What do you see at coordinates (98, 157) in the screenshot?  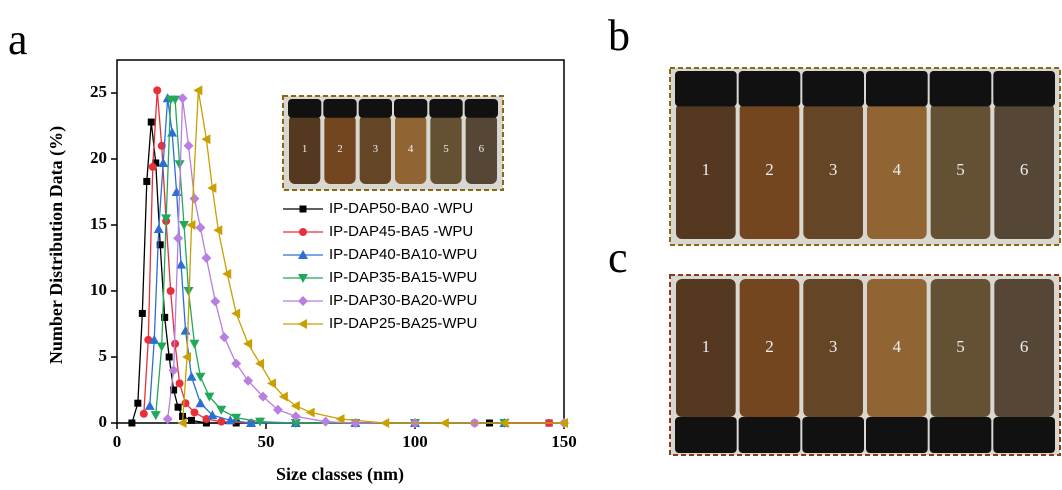 I see `y-tick-label: 20` at bounding box center [98, 157].